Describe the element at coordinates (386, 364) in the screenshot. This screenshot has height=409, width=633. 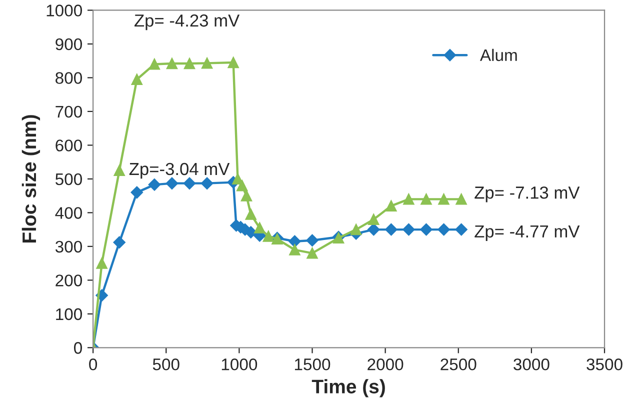
I see `x-tick-label: 2000` at that location.